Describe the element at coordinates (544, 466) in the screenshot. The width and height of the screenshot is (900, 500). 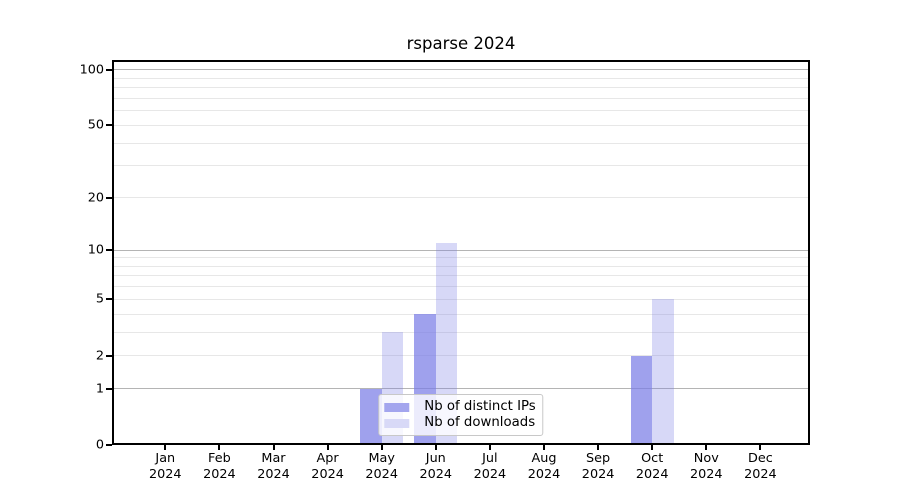
I see `x-tick-label: Aug 2024` at that location.